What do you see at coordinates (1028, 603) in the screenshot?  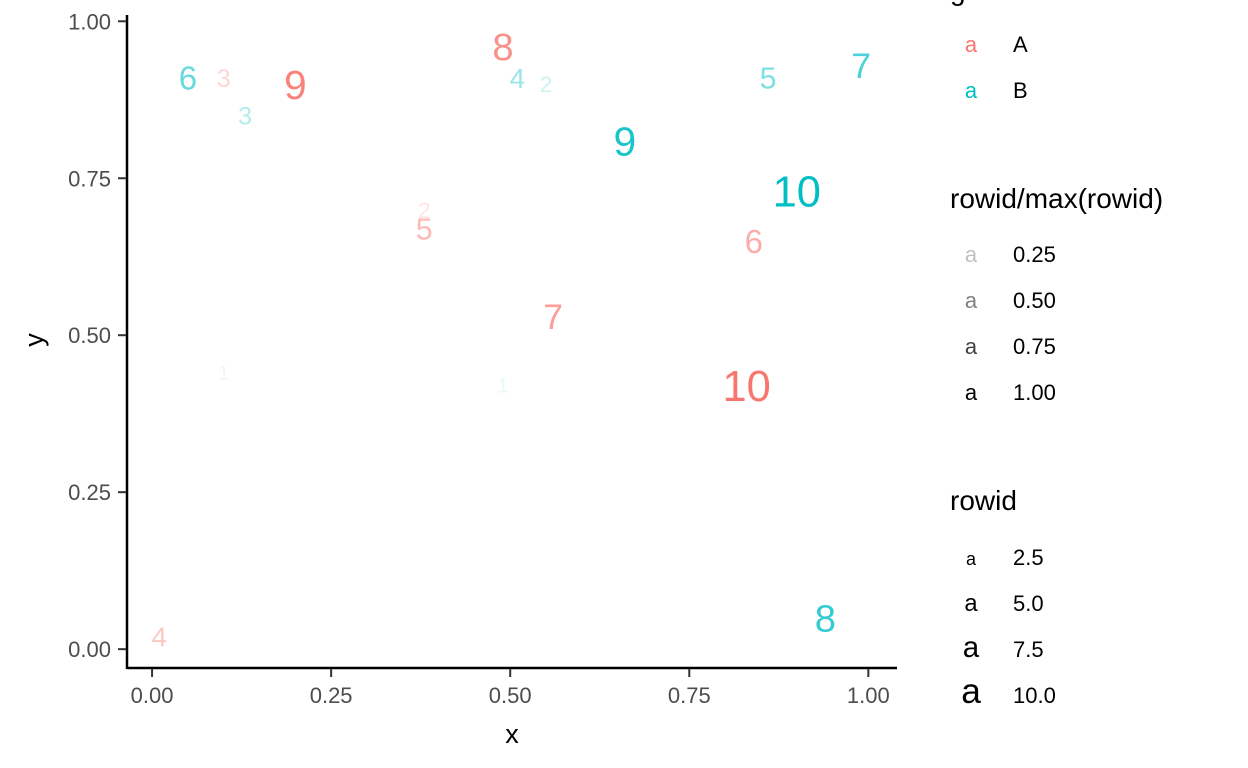 I see `legend-entry-label: 5.0` at bounding box center [1028, 603].